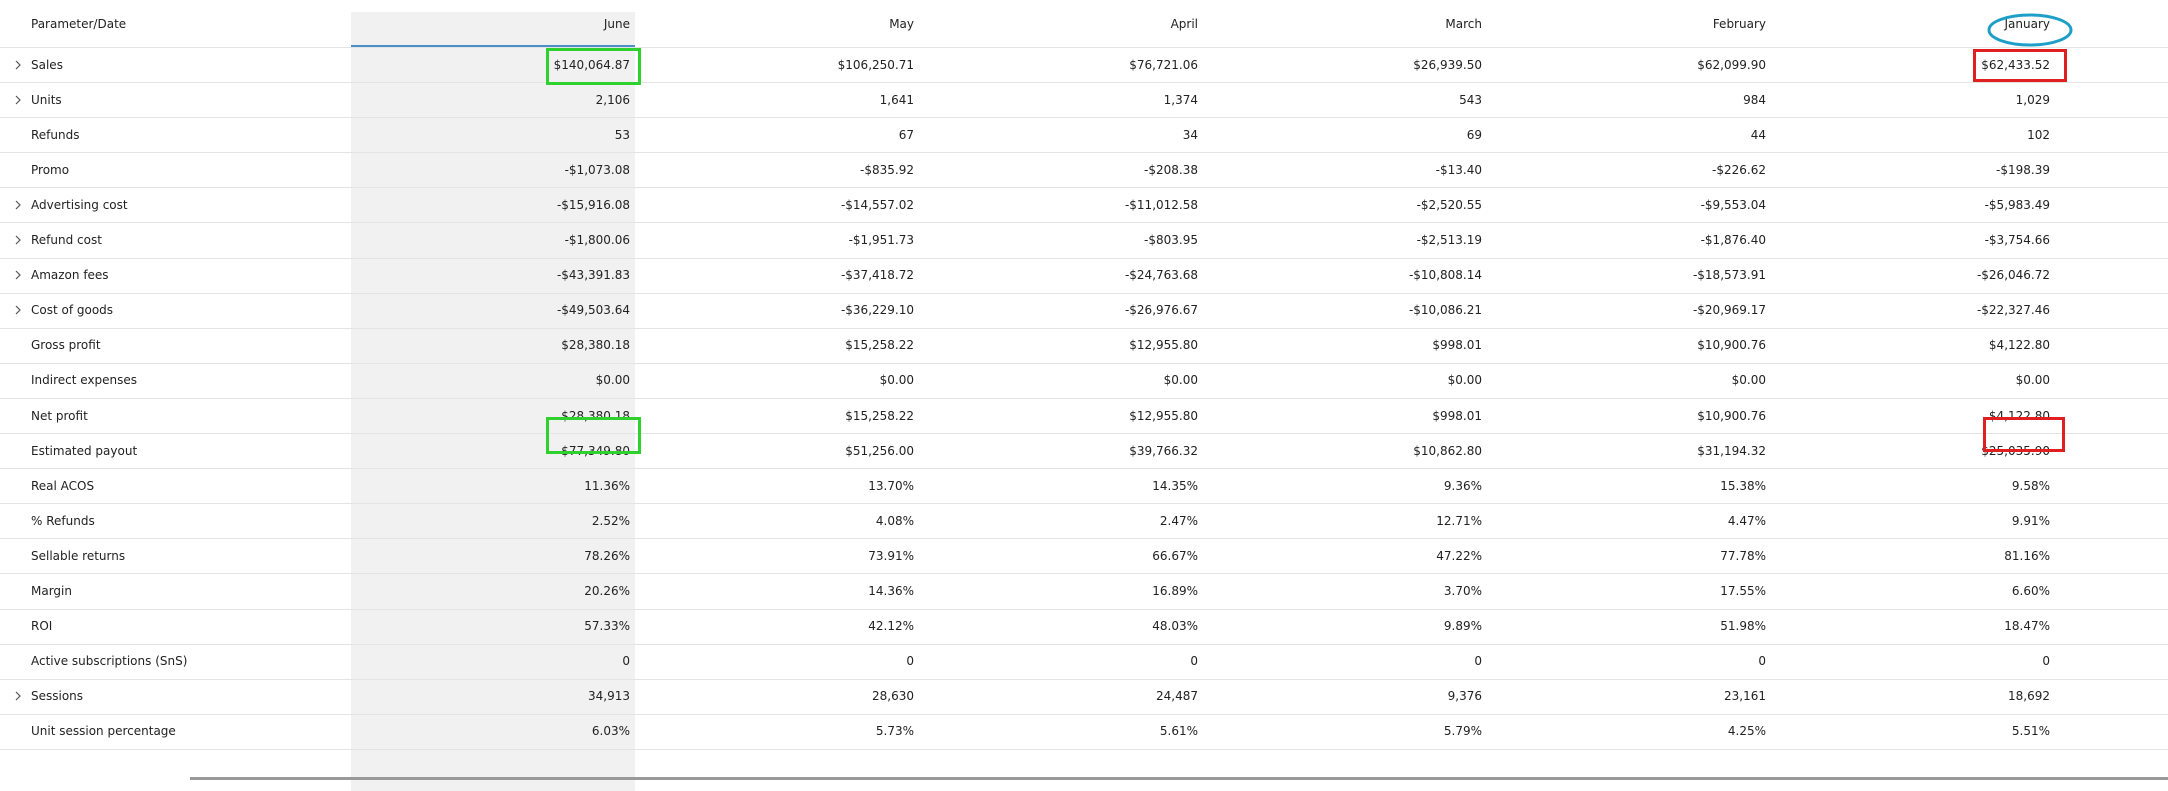 The width and height of the screenshot is (2168, 791). What do you see at coordinates (593, 275) in the screenshot?
I see `value-cell: -$43,391.83` at bounding box center [593, 275].